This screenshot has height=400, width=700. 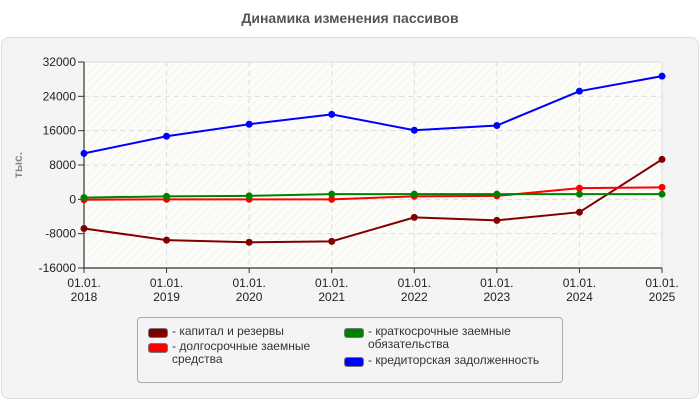 I want to click on x-tick-label: 2022, so click(x=414, y=297).